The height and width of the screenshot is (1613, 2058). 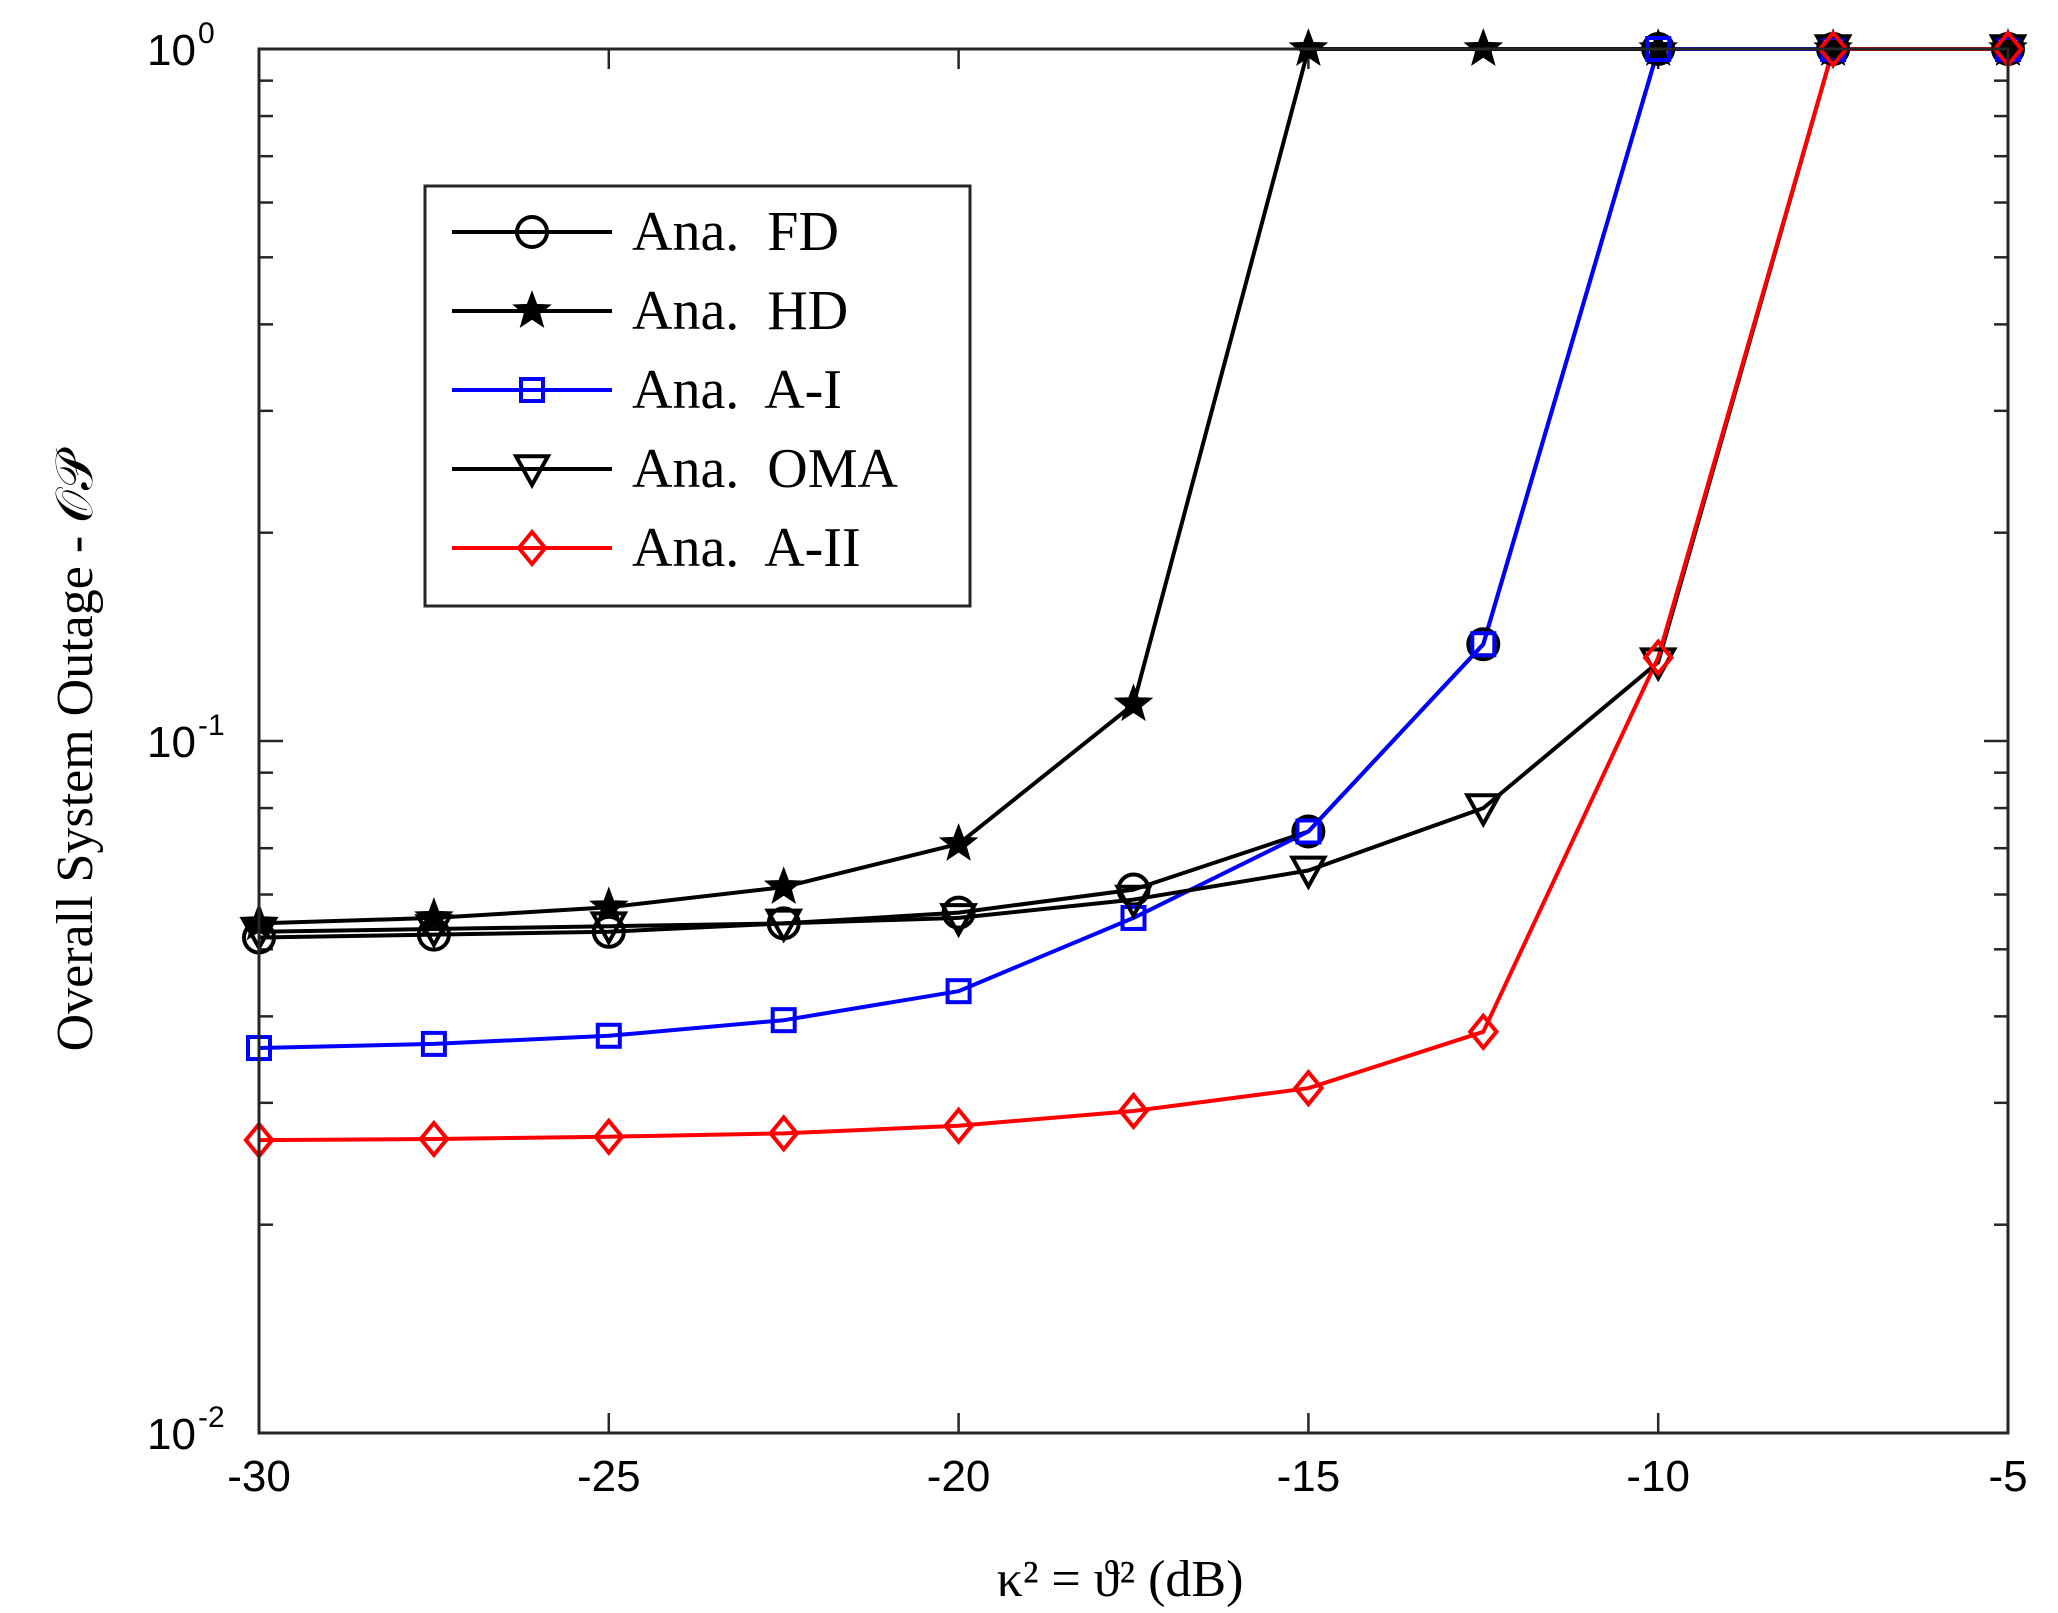 I want to click on x-tick-label: -25, so click(x=609, y=1476).